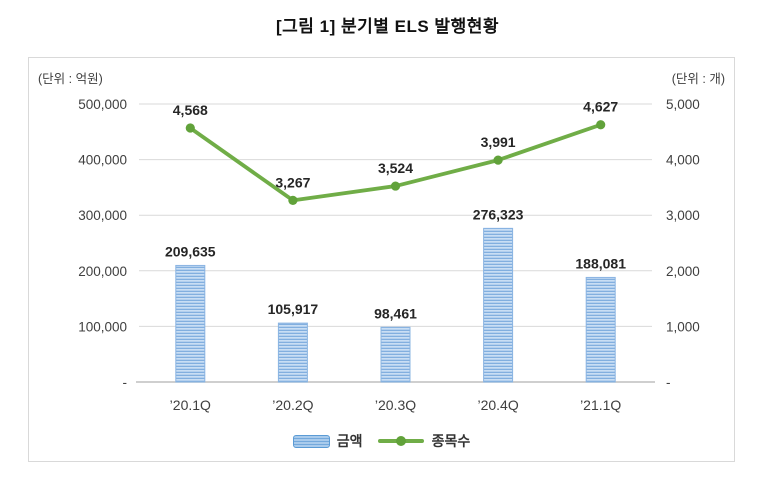 This screenshot has width=775, height=486. I want to click on chart-legend: 금액 종목수, so click(381, 441).